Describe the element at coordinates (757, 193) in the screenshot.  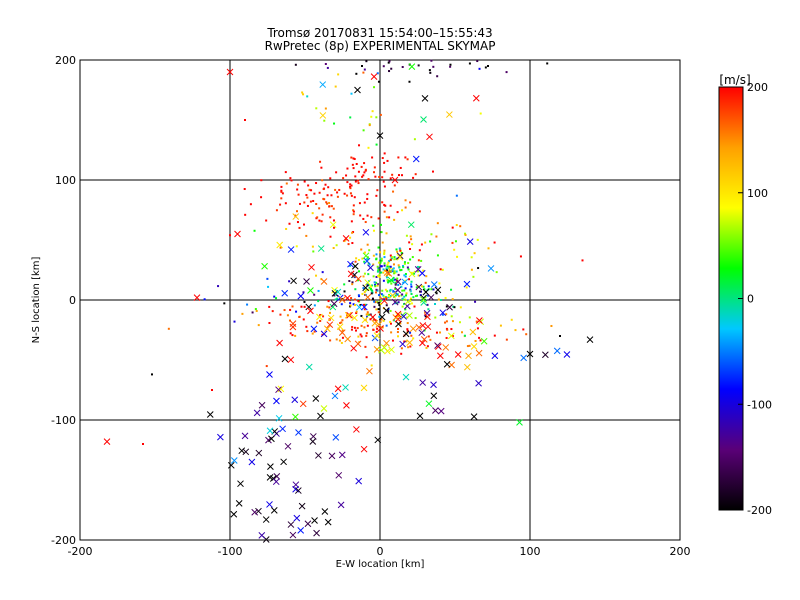
I see `colorbar-tick-label: 100` at that location.